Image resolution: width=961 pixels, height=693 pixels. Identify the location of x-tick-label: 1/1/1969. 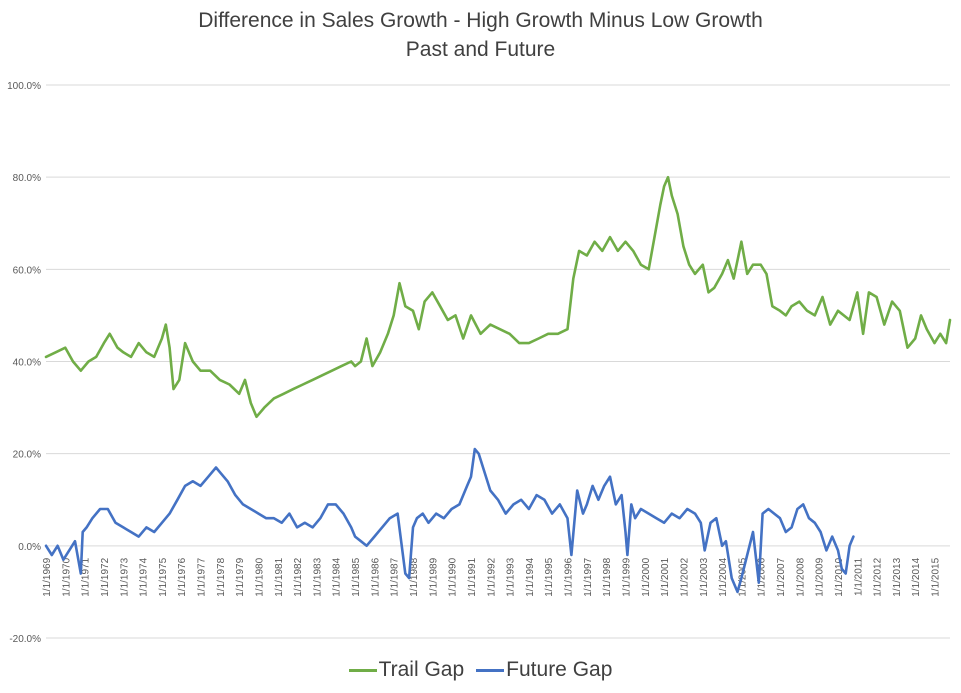
(47, 576).